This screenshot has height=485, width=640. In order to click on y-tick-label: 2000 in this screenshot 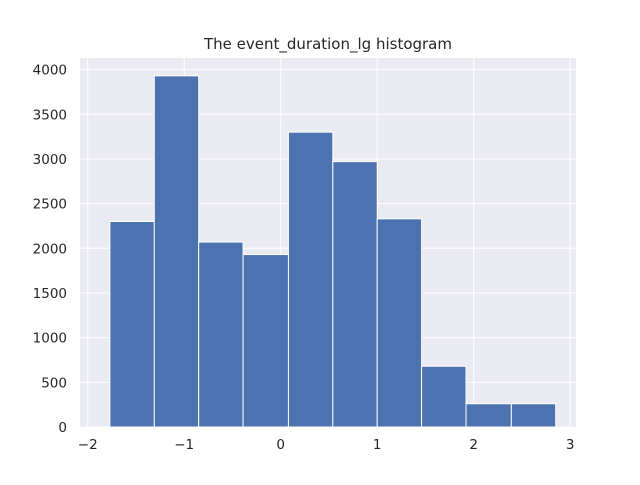, I will do `click(50, 249)`.